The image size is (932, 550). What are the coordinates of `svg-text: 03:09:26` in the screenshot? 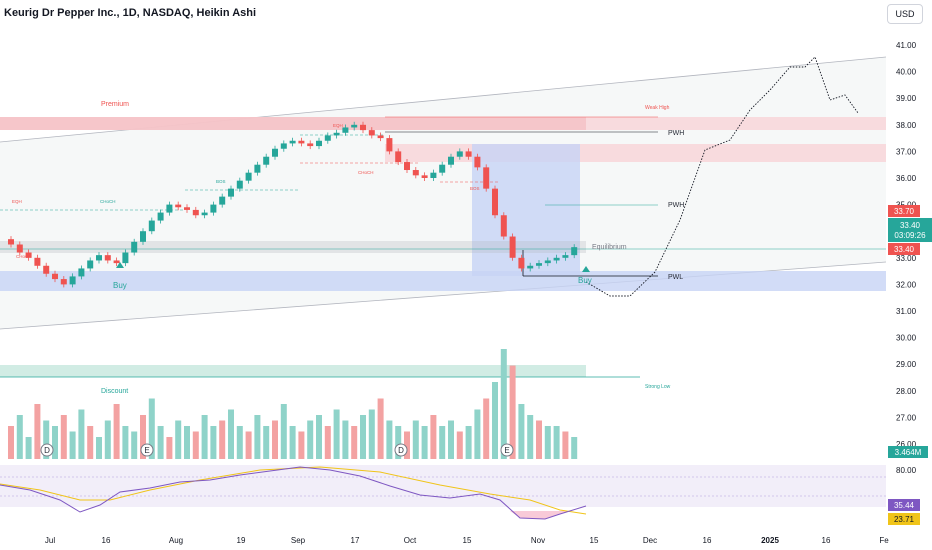 It's located at (910, 235).